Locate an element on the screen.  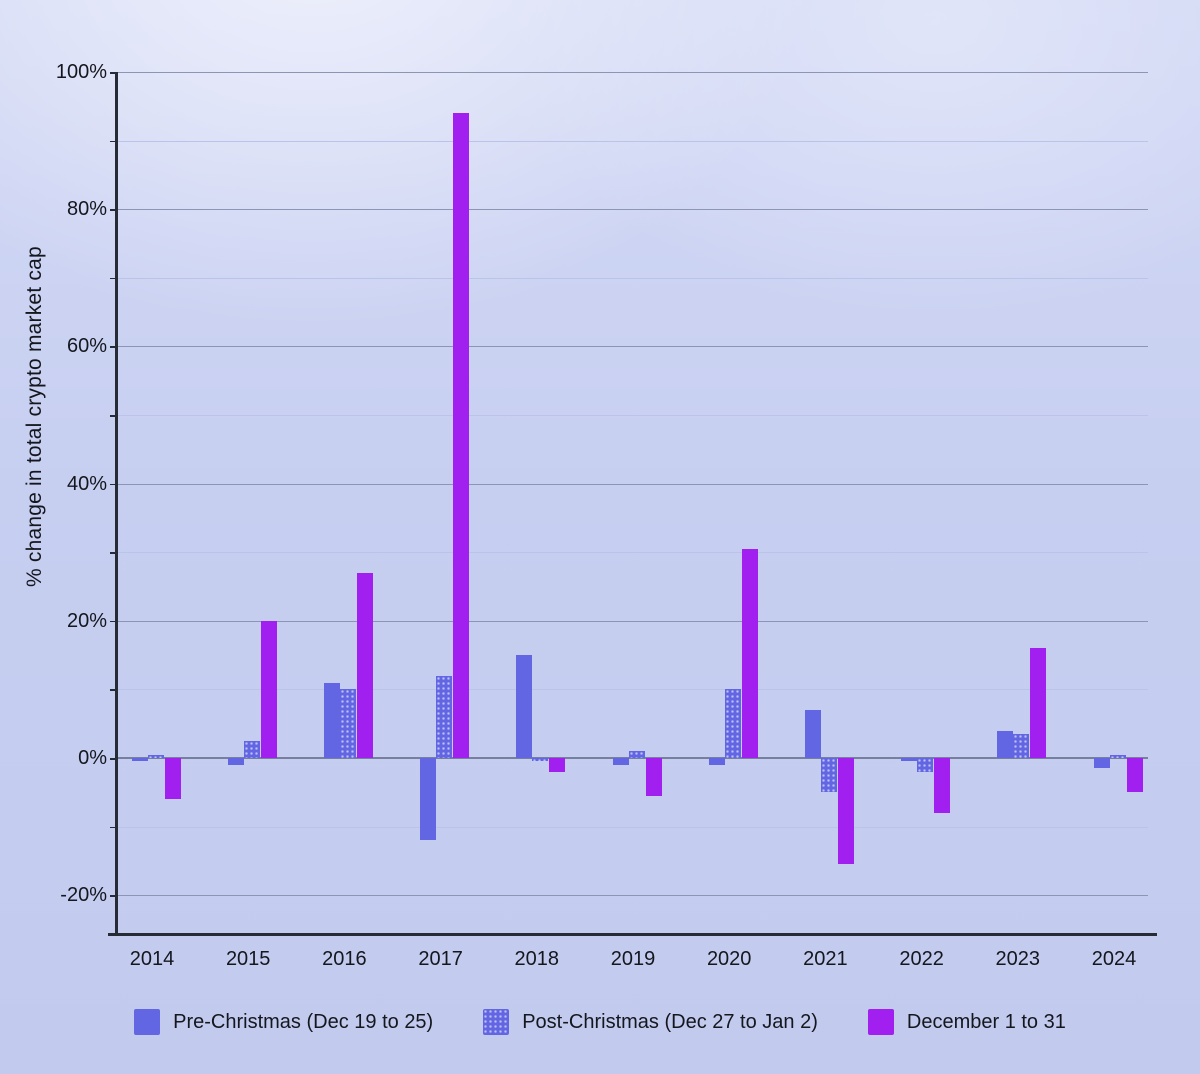
bar-group-2021 is located at coordinates (829, 503).